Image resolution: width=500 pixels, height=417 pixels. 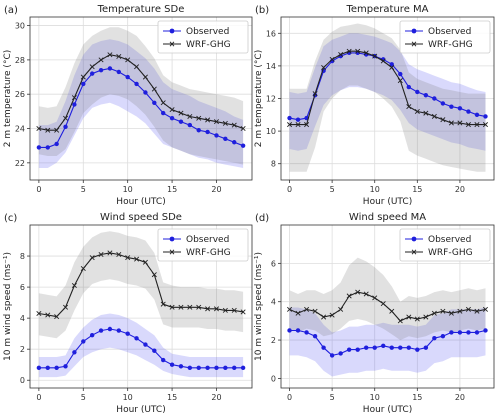 What do you see at coordinates (141, 217) in the screenshot?
I see `chart-title: Wind speed SDe` at bounding box center [141, 217].